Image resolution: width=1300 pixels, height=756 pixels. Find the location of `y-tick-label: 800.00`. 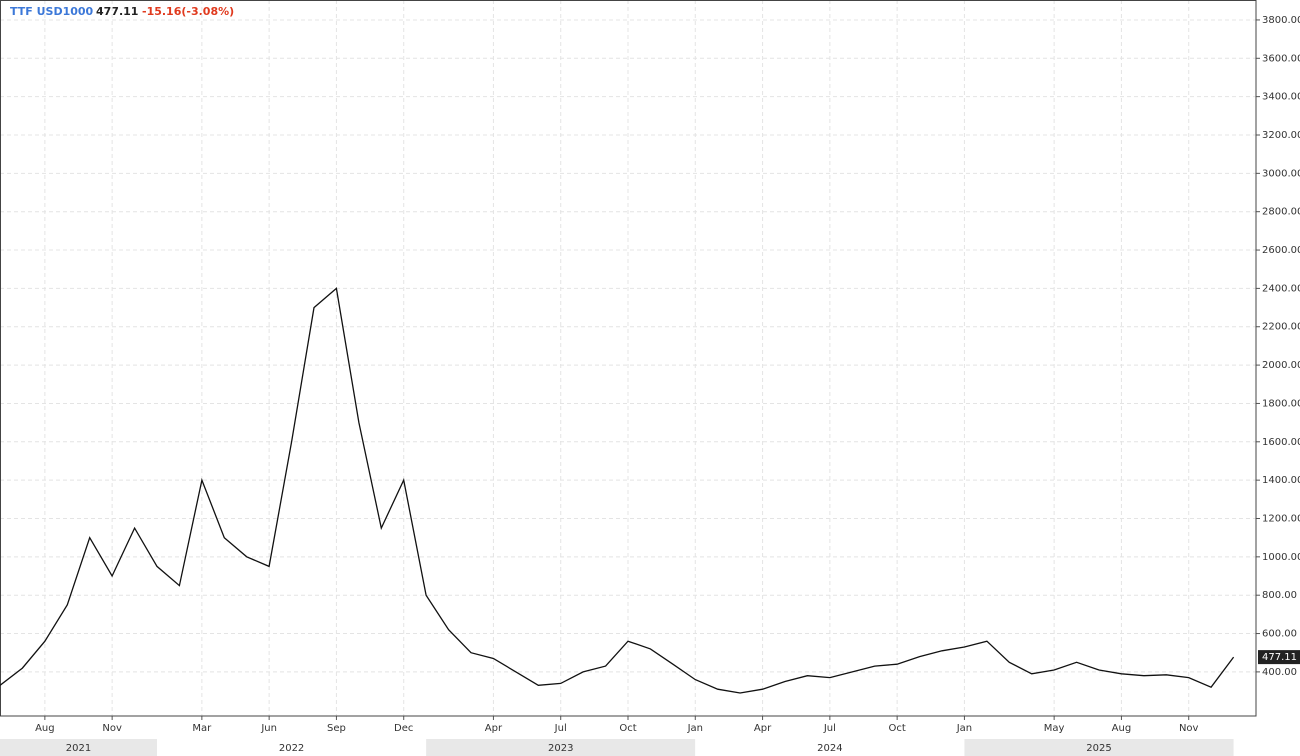

y-tick-label: 800.00 is located at coordinates (1279, 595).